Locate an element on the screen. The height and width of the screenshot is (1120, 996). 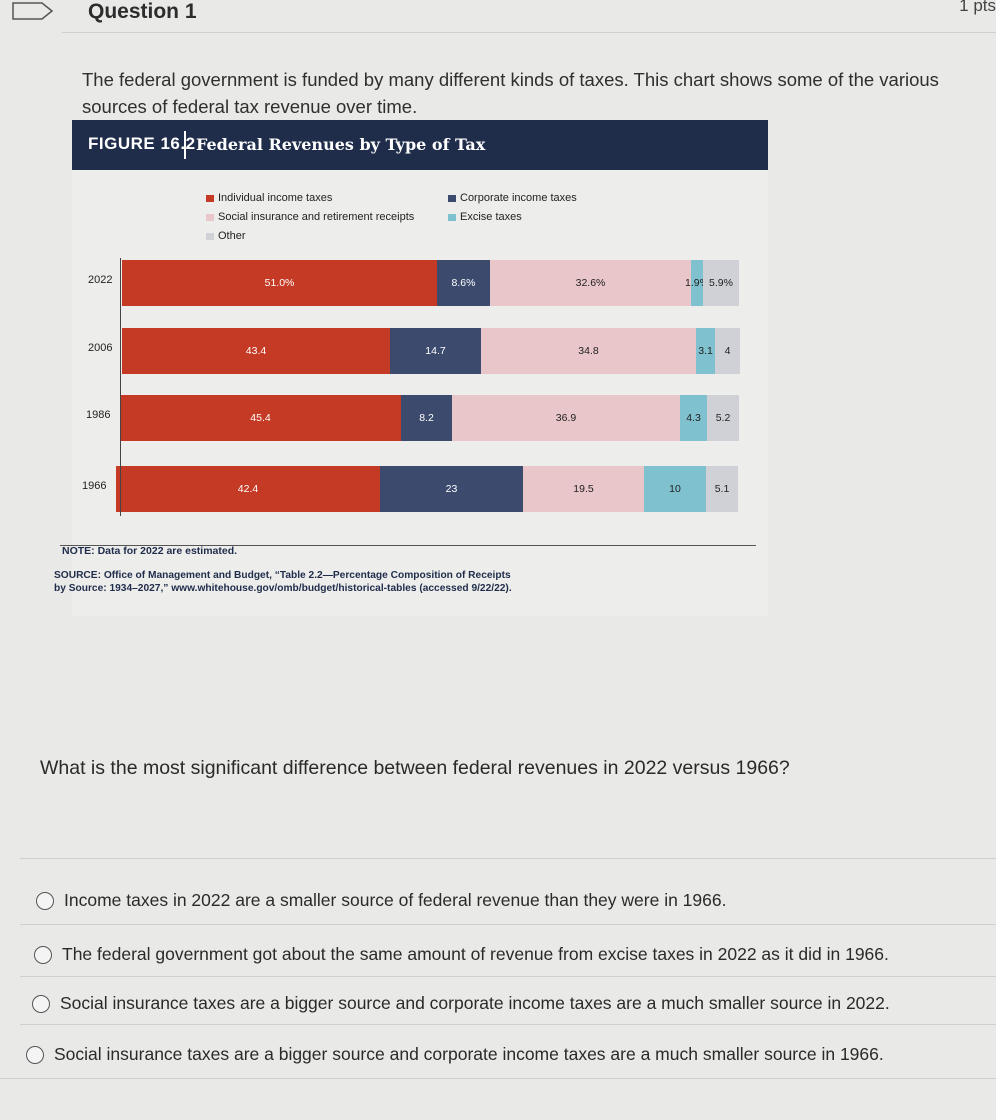
bar-value-label: 51.0% is located at coordinates (279, 283).